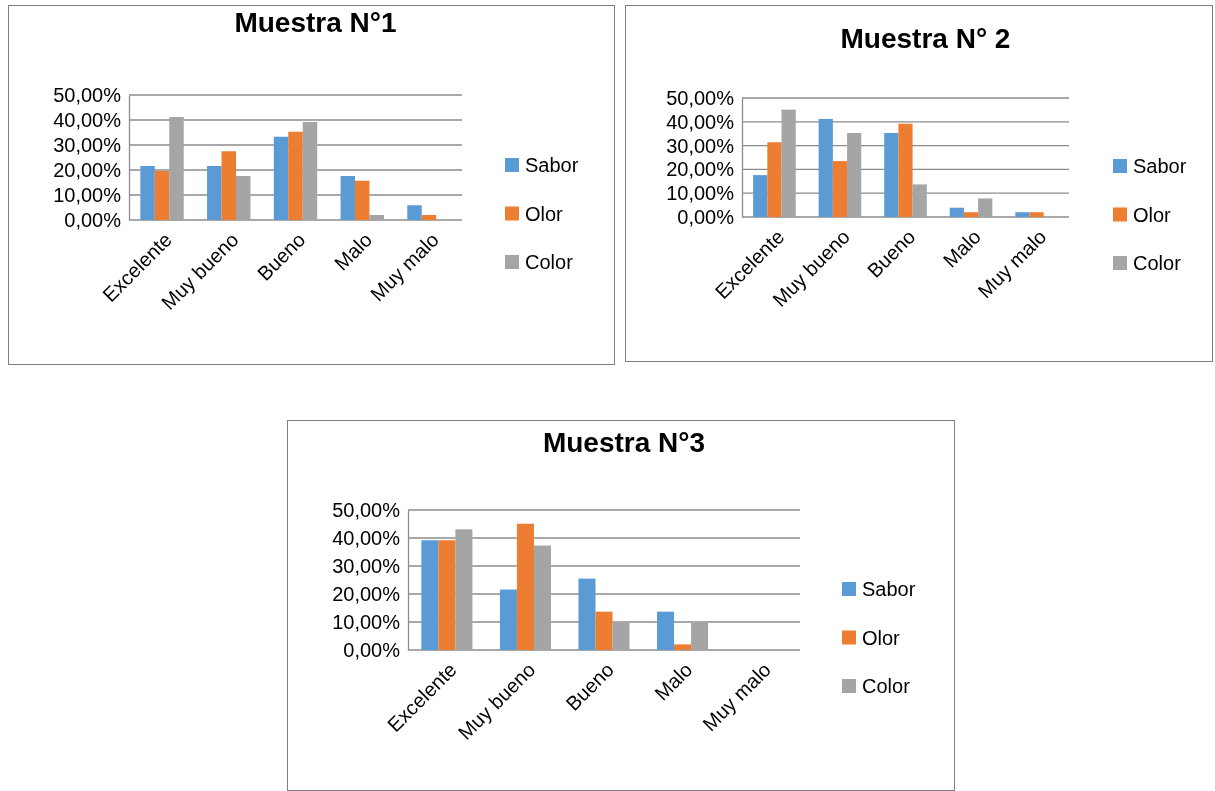 The width and height of the screenshot is (1215, 791). What do you see at coordinates (925, 38) in the screenshot?
I see `chart-title: Muestra N° 2` at bounding box center [925, 38].